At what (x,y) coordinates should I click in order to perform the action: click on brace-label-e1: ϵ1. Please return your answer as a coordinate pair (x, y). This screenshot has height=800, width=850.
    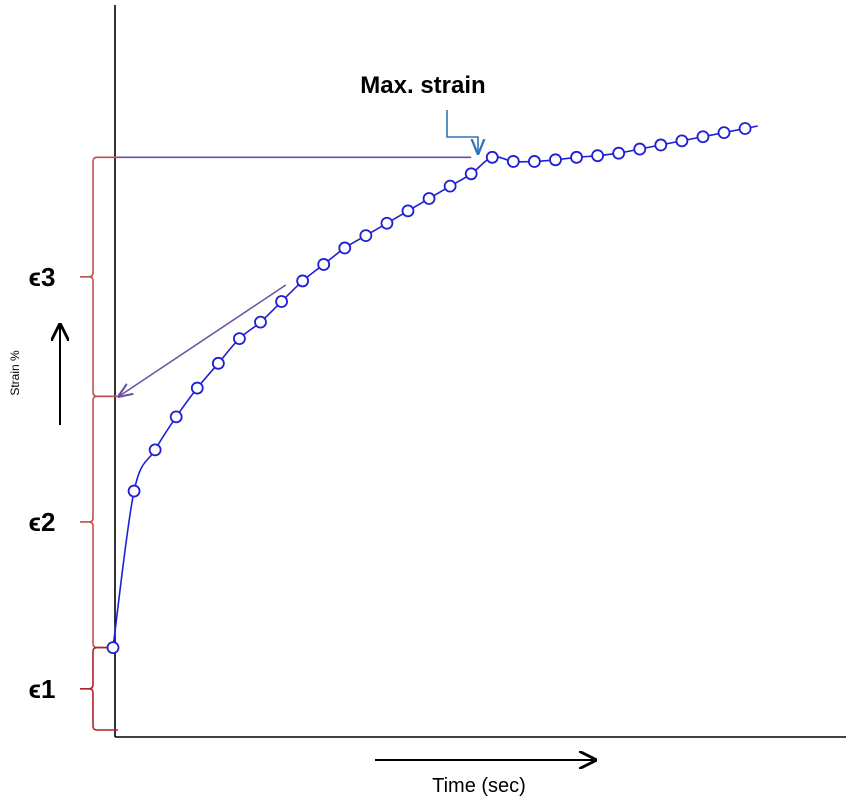
    Looking at the image, I should click on (42, 689).